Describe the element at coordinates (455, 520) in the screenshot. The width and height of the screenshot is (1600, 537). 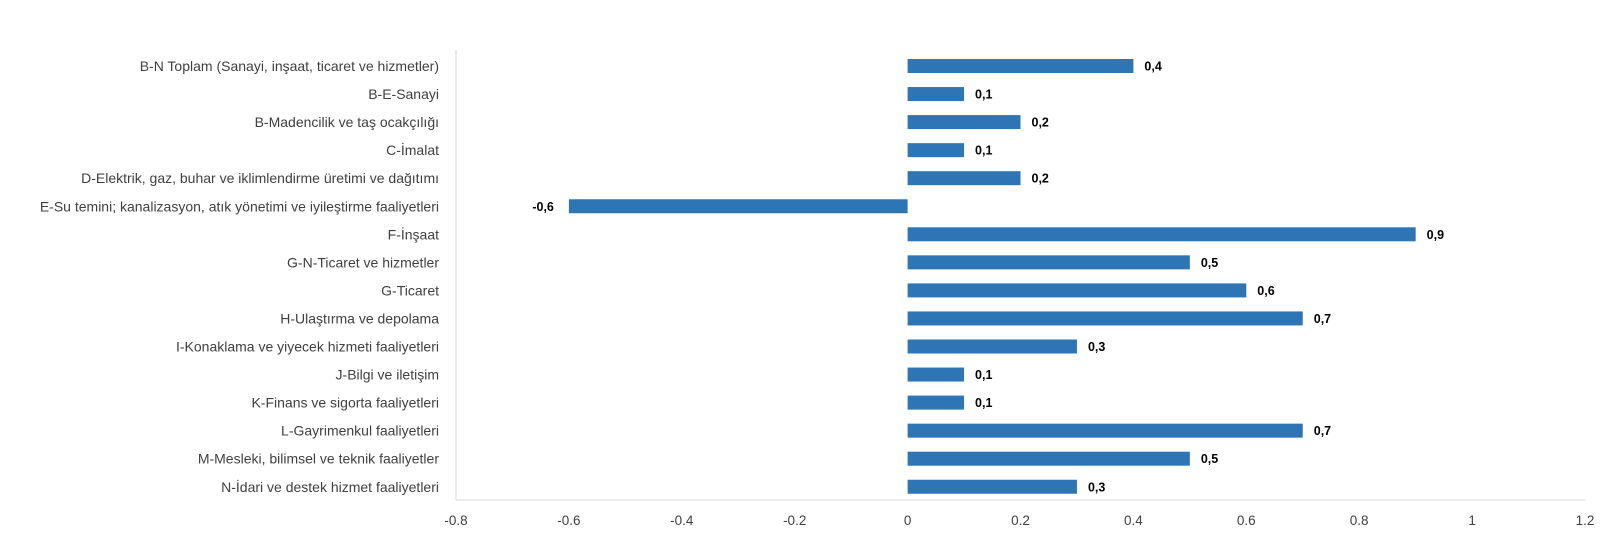
I see `x-tick-label: -0.8` at that location.